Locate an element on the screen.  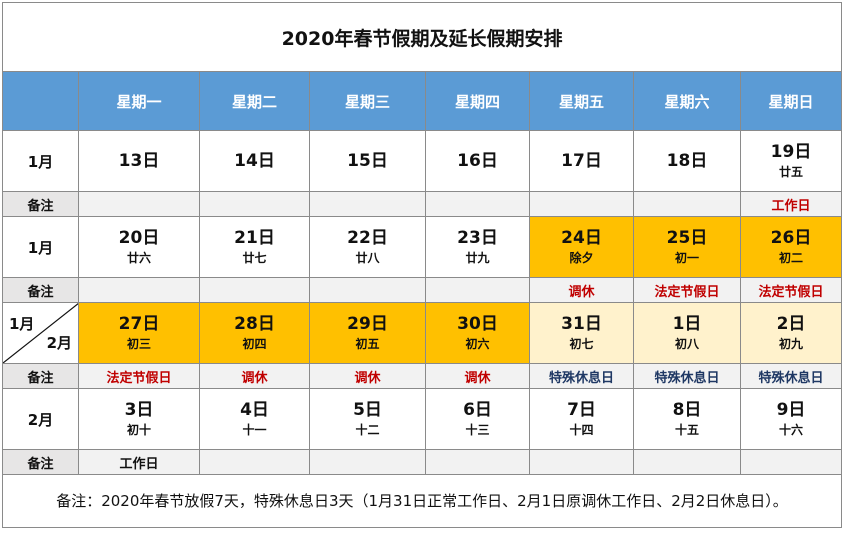
special-date-cell: 1日 初八 is located at coordinates (687, 333).